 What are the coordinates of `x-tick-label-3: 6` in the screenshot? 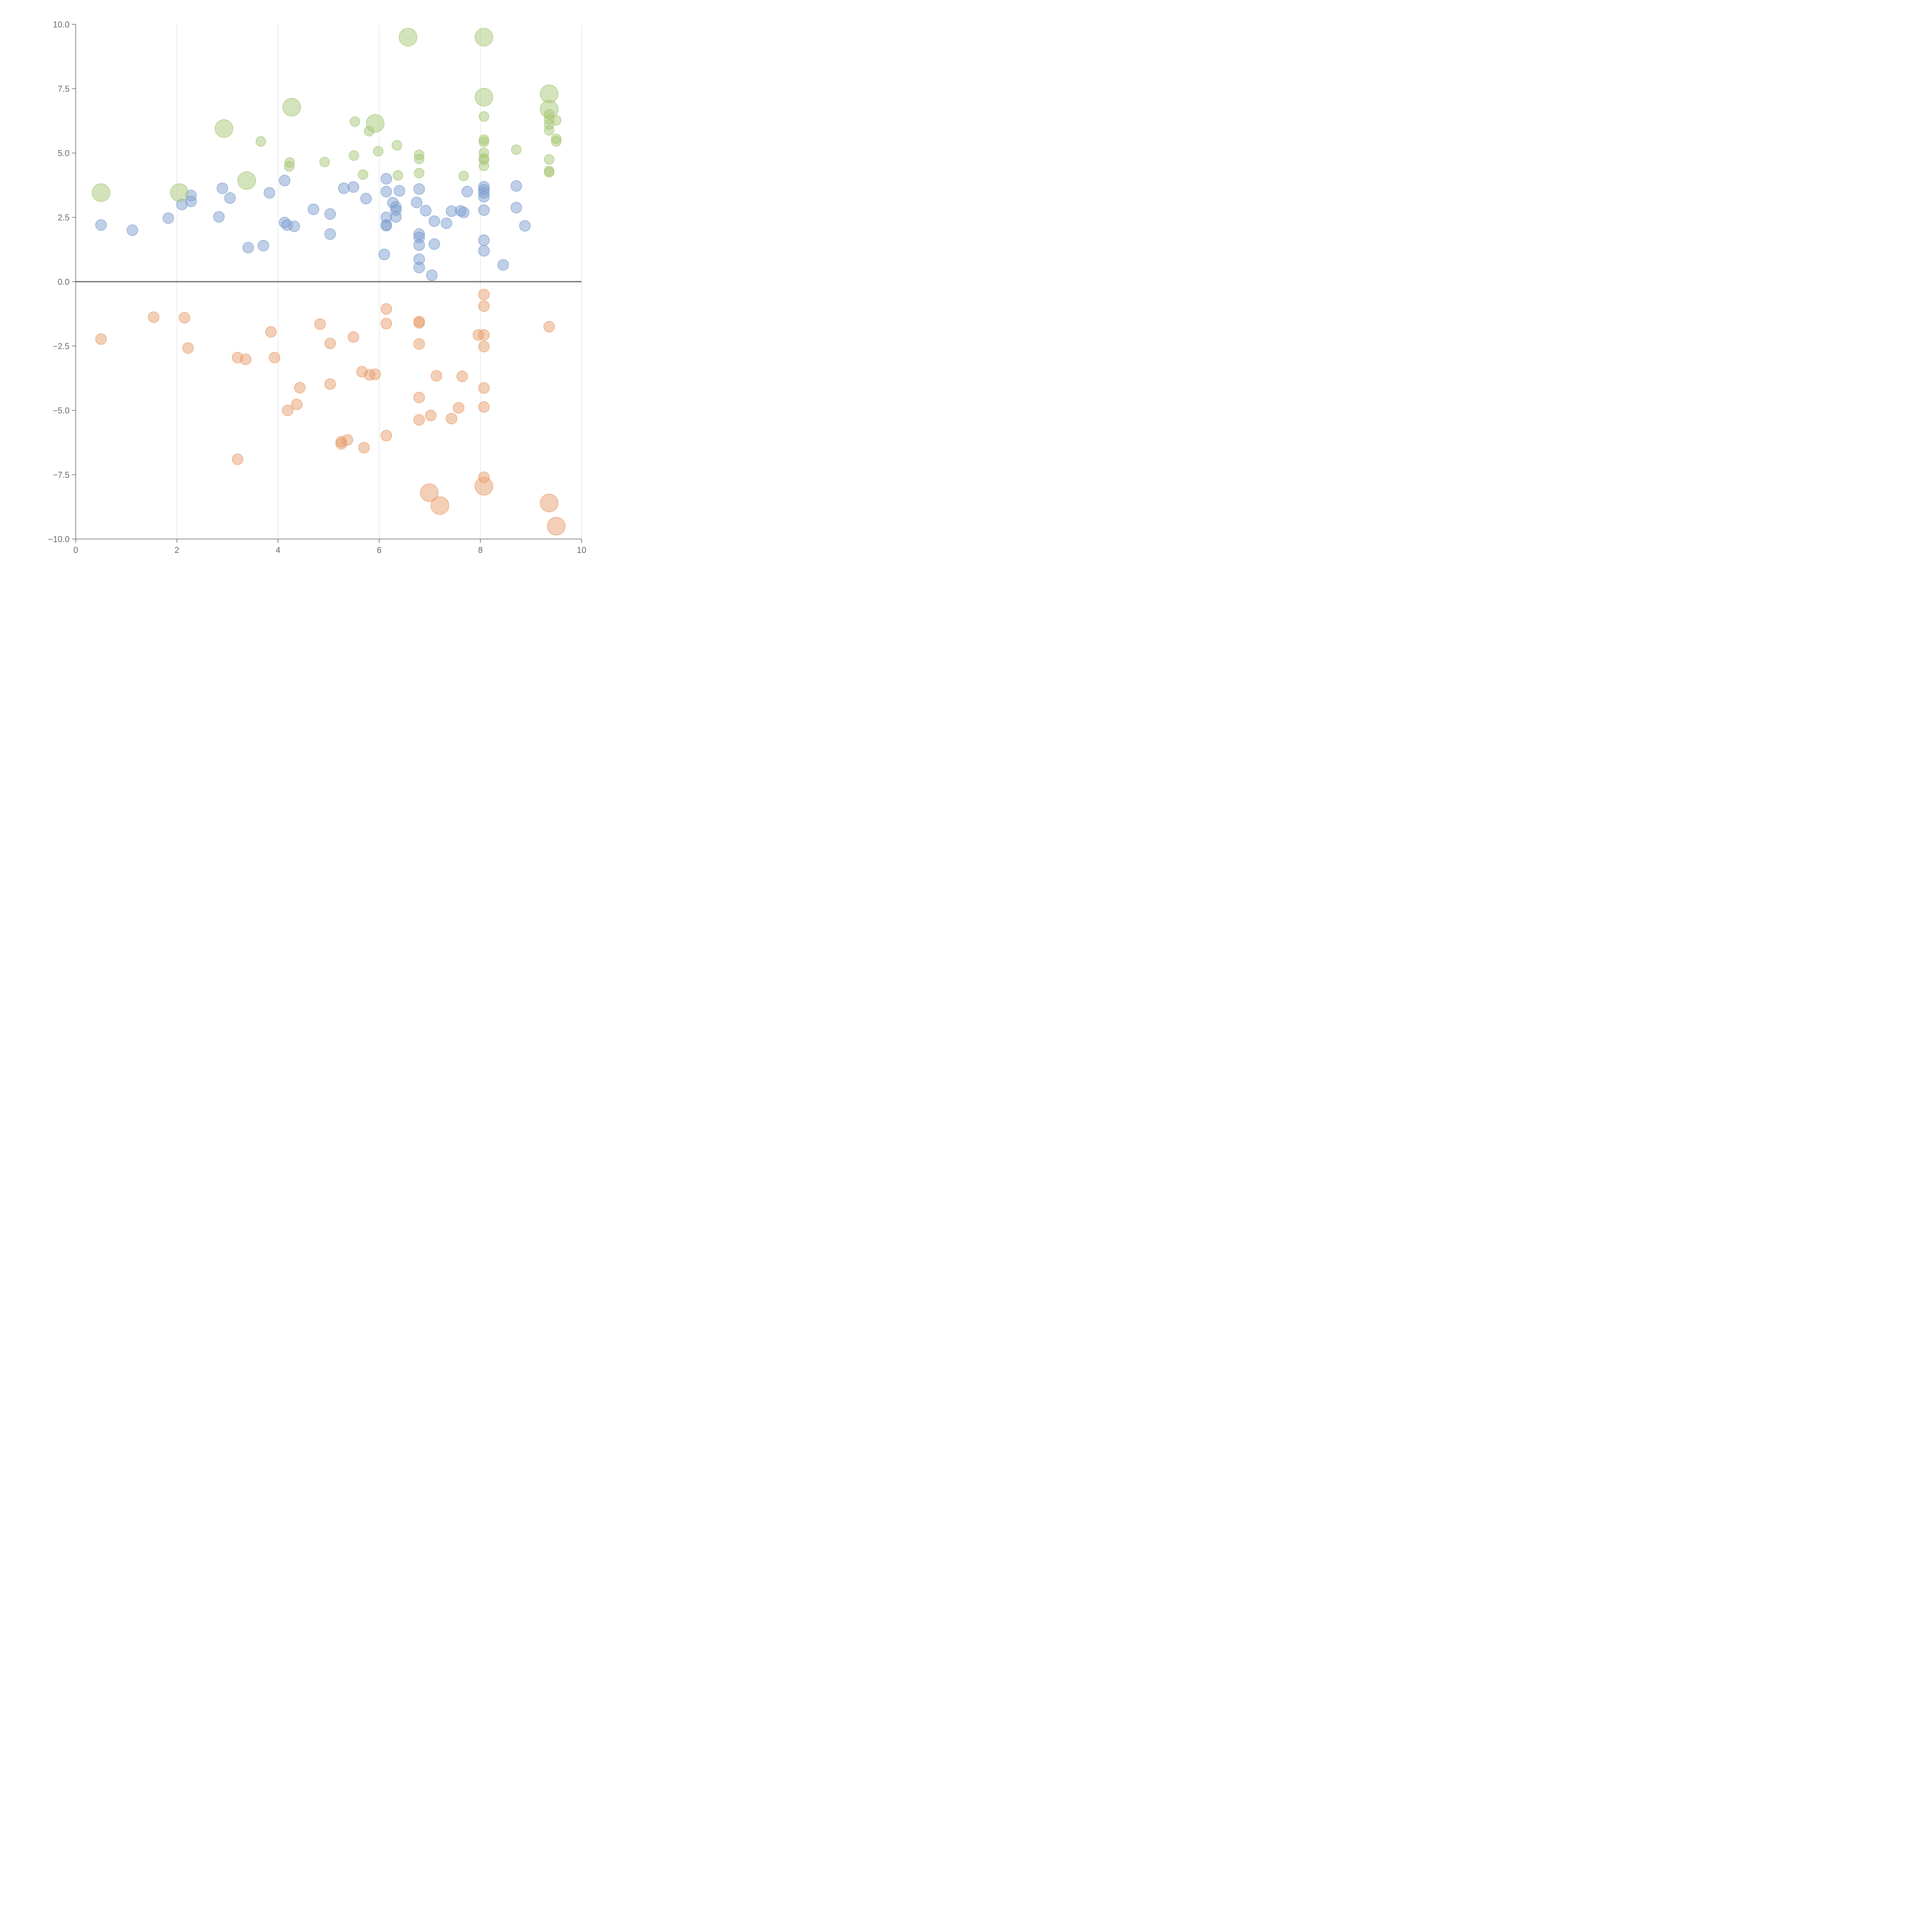 It's located at (379, 550).